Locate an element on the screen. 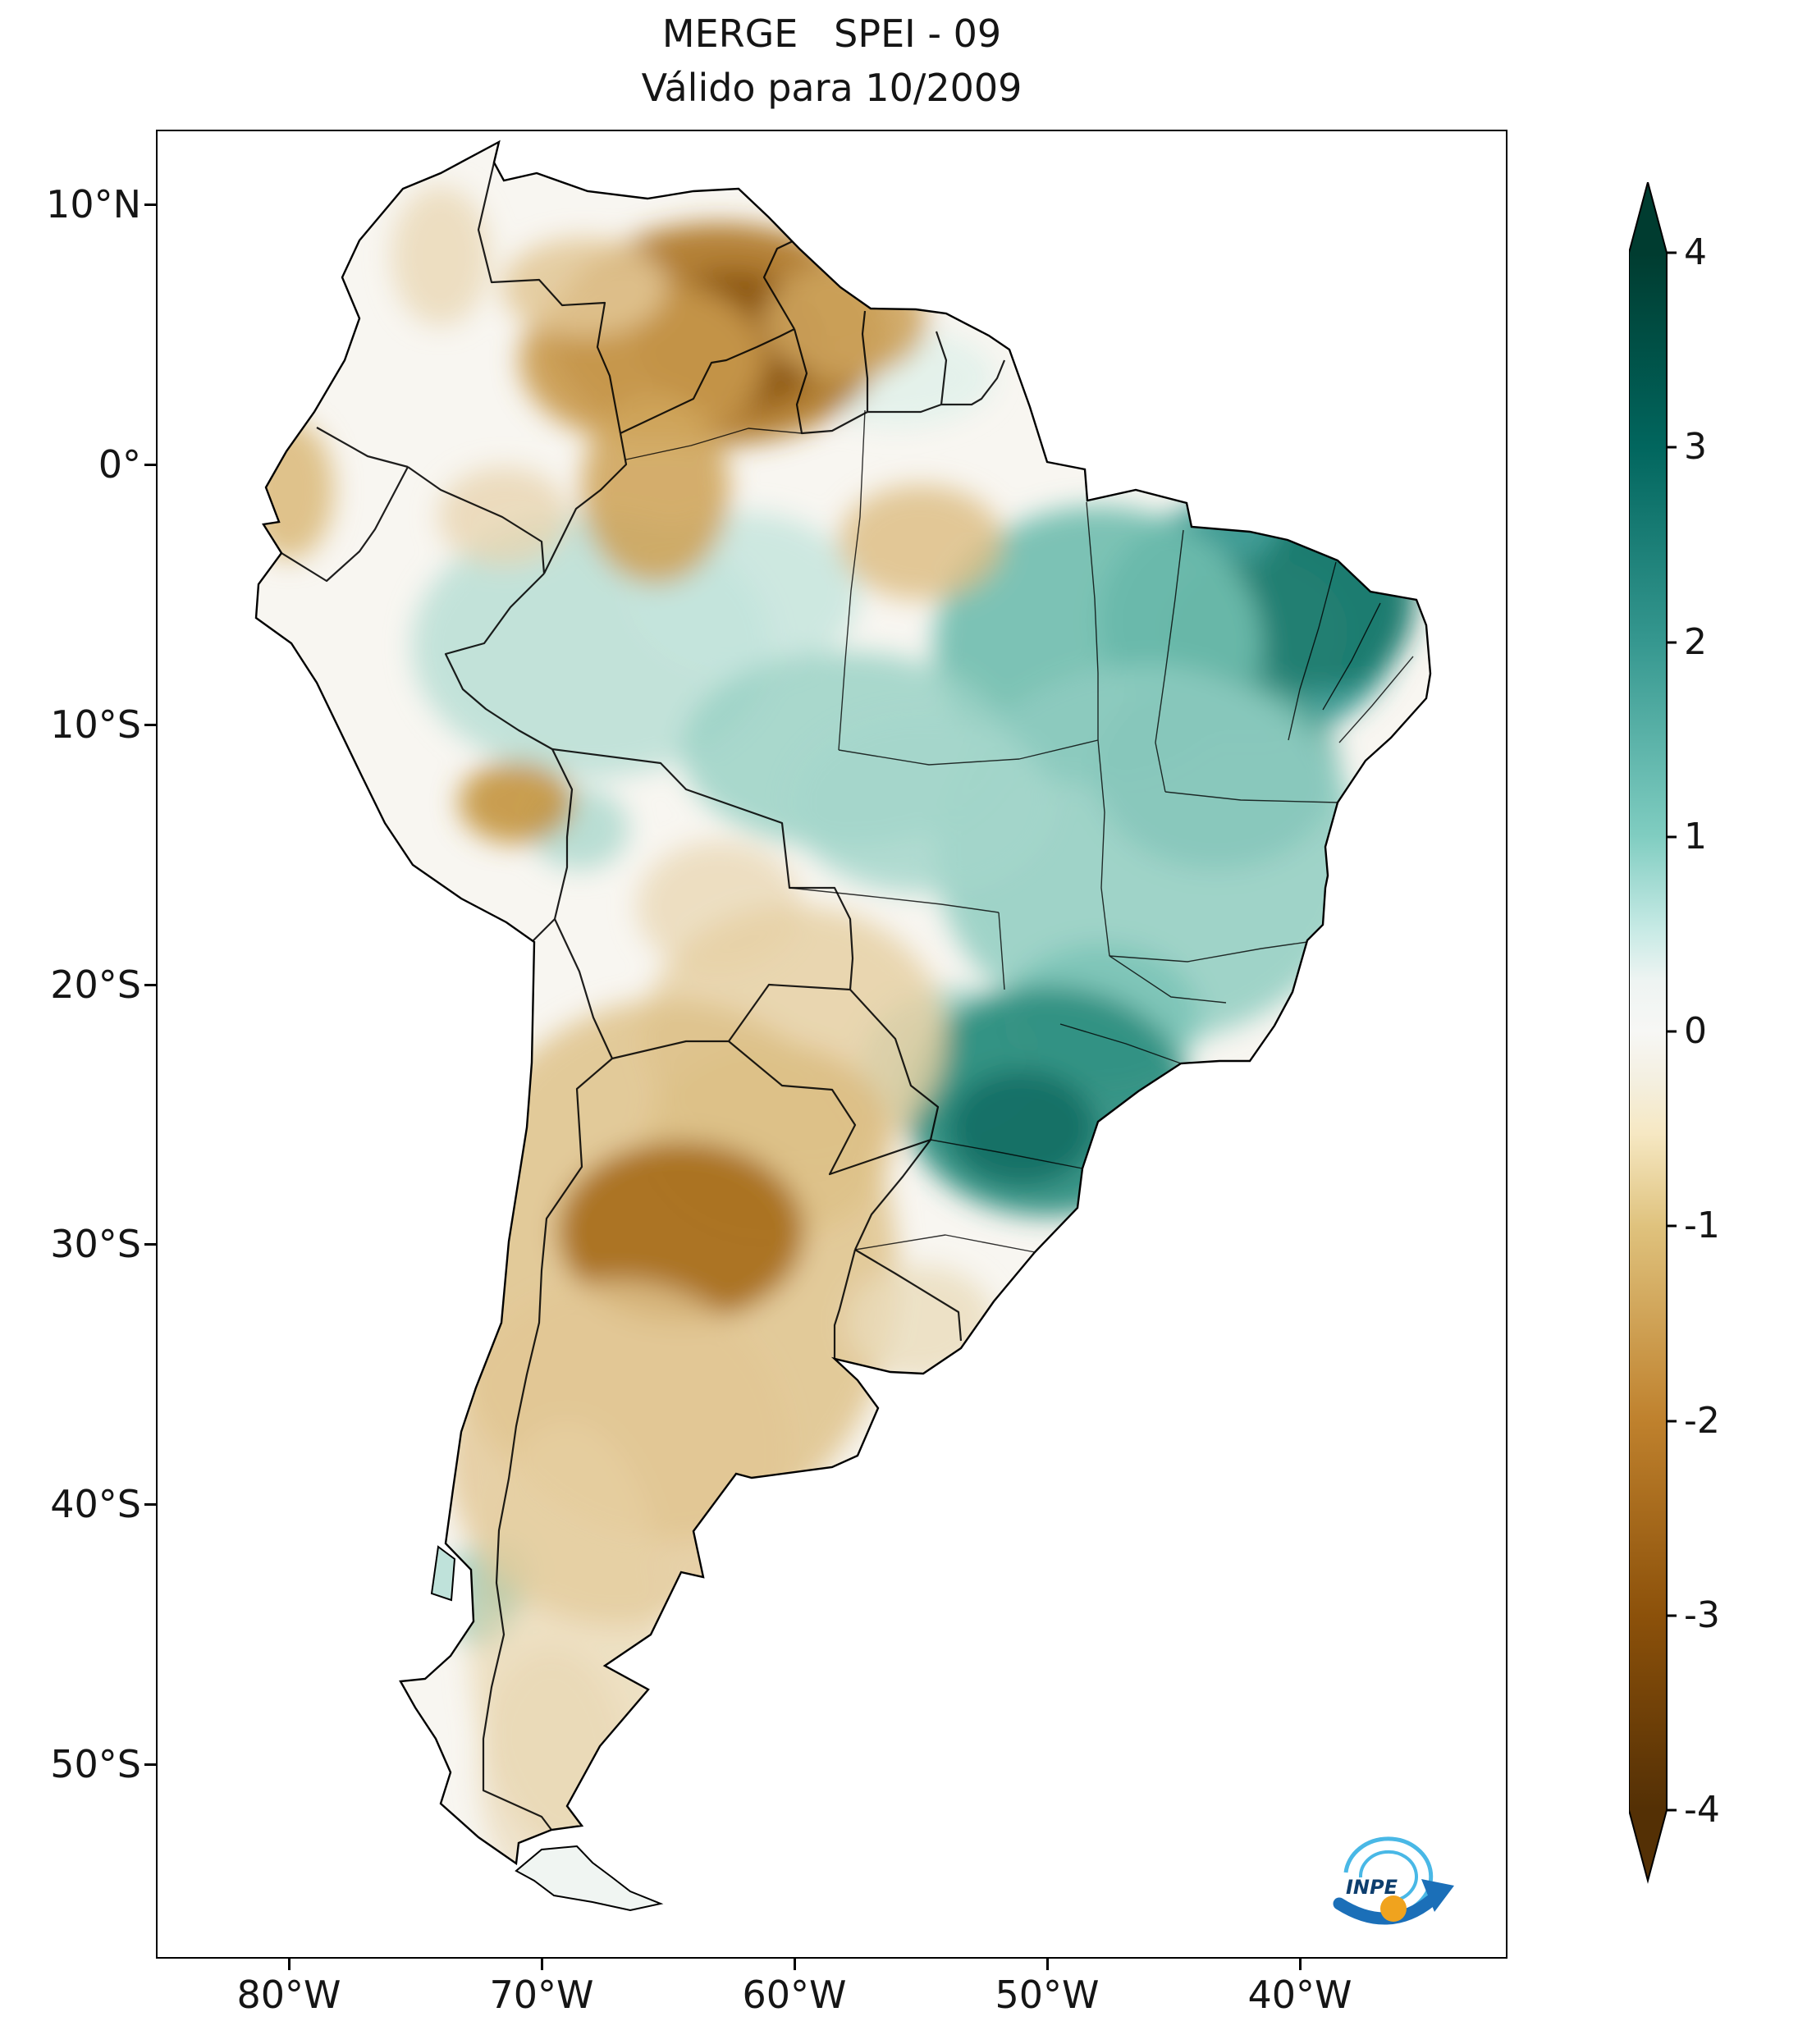 This screenshot has width=1798, height=2044. ytick-10s: 10°S is located at coordinates (95, 724).